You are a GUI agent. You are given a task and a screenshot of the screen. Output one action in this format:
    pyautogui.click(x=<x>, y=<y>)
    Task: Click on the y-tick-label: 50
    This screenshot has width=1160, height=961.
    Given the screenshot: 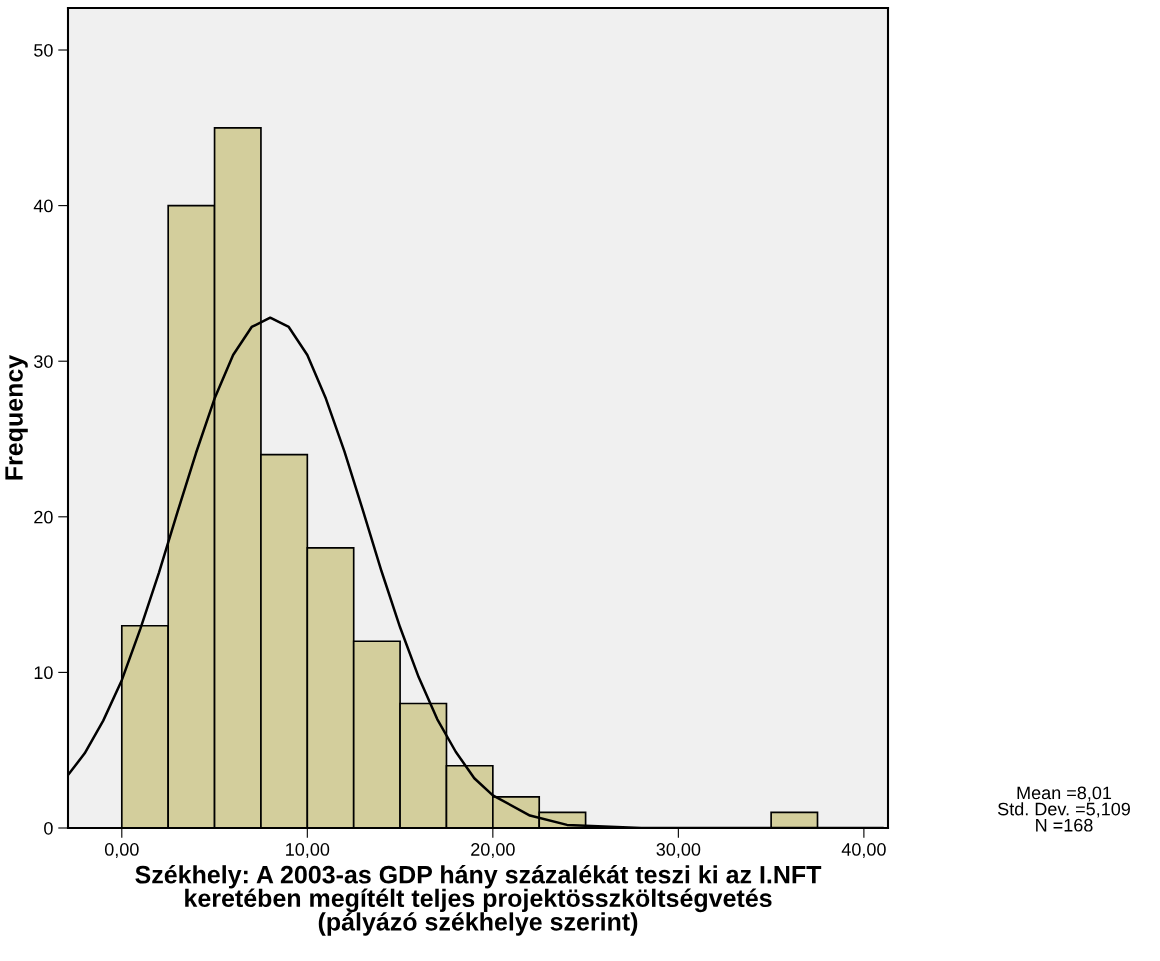 What is the action you would take?
    pyautogui.click(x=43, y=50)
    